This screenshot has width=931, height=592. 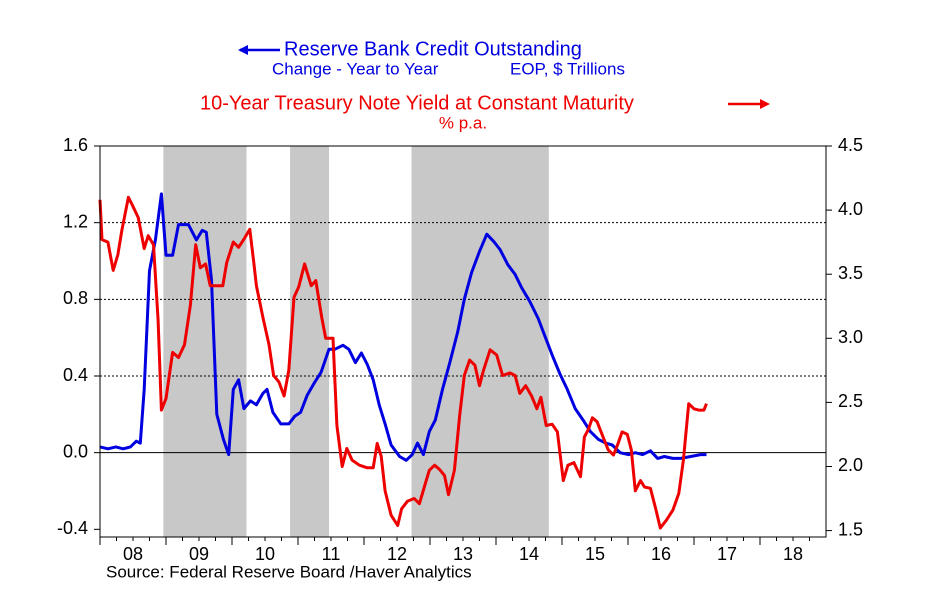 I want to click on y2-tick-label: 4.5, so click(x=850, y=145).